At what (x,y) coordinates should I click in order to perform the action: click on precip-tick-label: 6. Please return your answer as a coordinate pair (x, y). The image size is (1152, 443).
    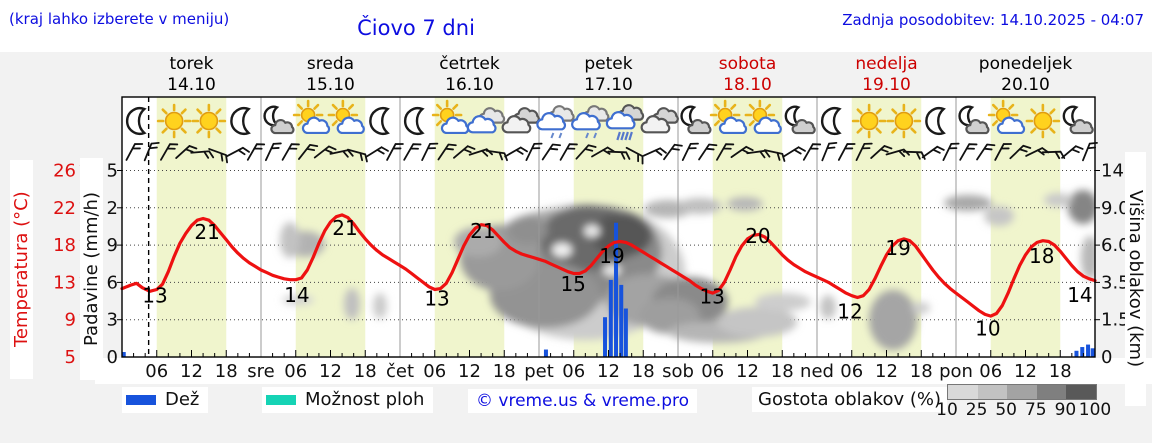
    Looking at the image, I should click on (112, 282).